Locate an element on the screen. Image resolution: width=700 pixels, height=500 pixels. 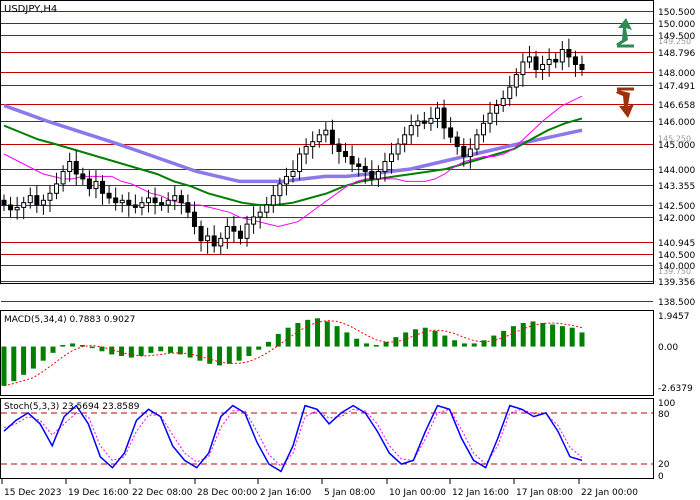
price-label-faint: 145.250 is located at coordinates (674, 138).